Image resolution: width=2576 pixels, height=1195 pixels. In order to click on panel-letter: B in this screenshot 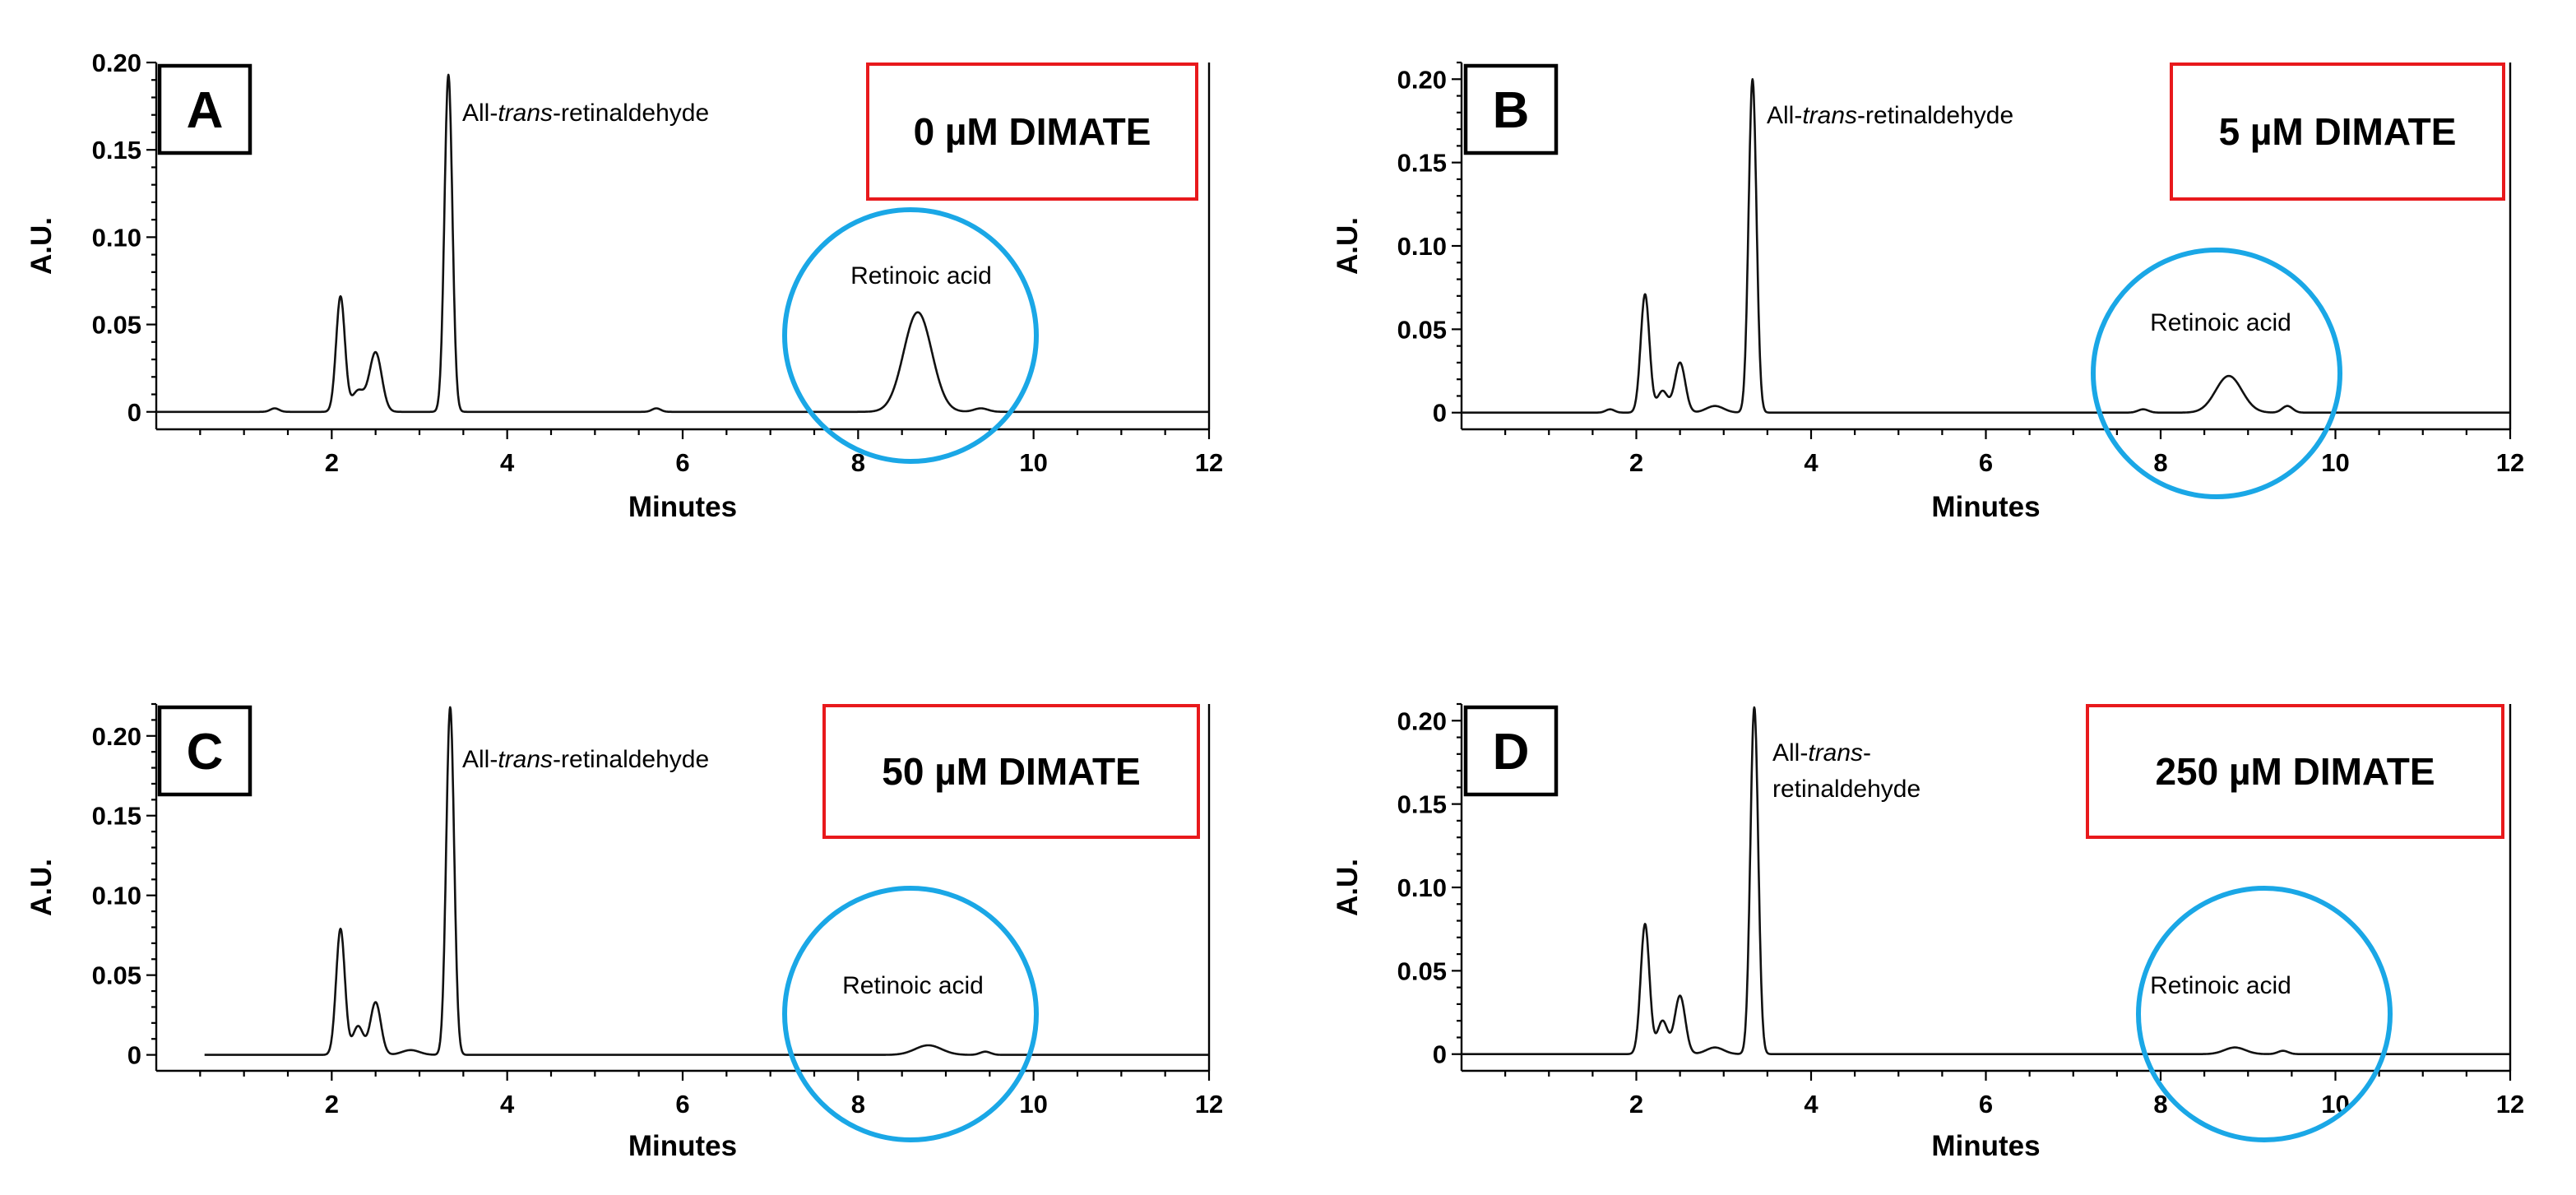, I will do `click(1512, 110)`.